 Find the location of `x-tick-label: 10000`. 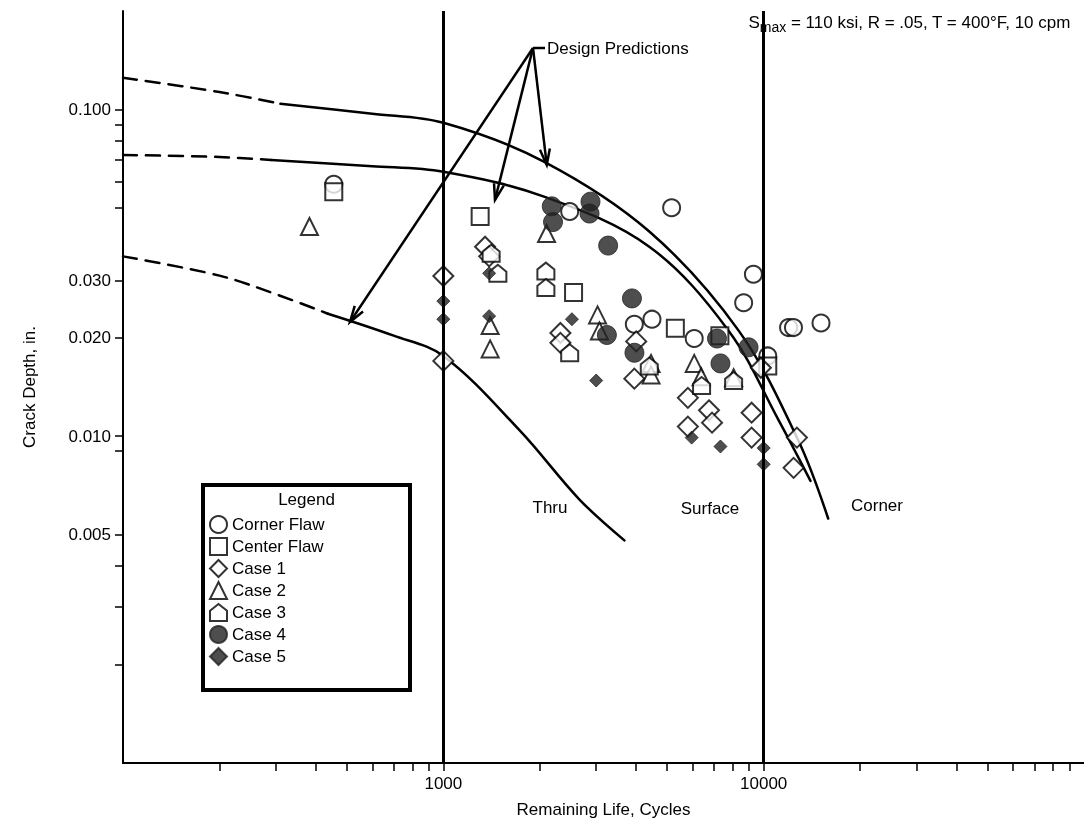

x-tick-label: 10000 is located at coordinates (764, 783).